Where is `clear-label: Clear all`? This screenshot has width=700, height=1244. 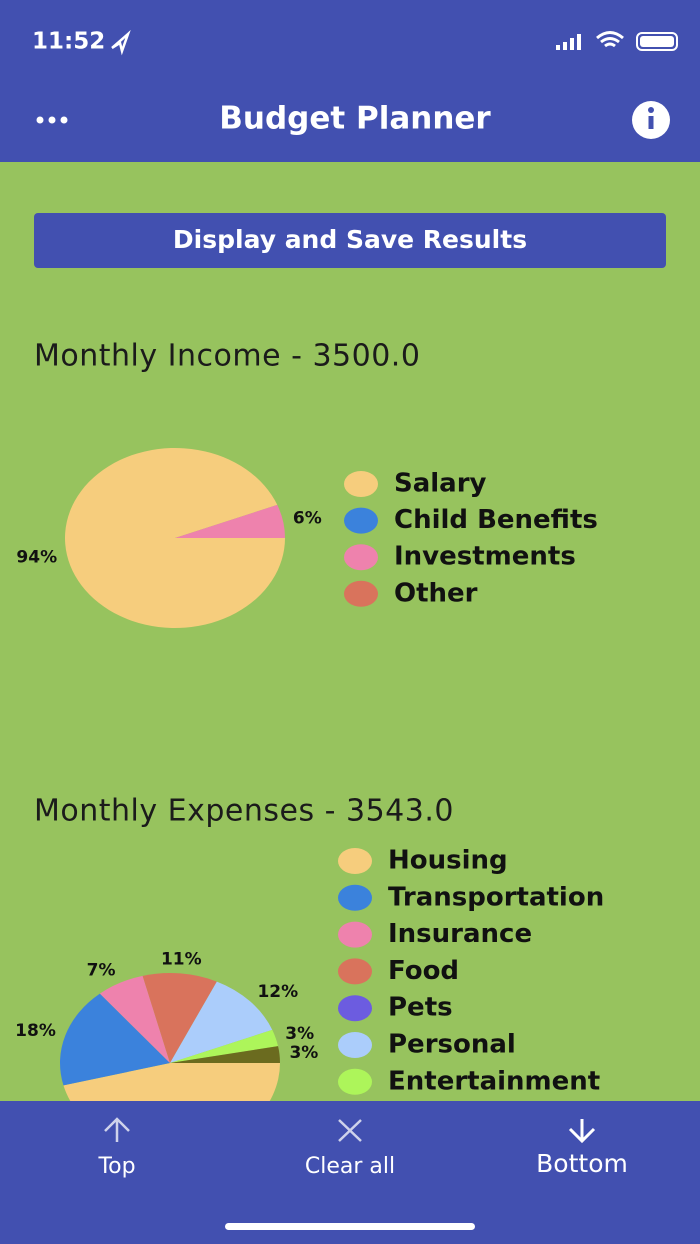
clear-label: Clear all is located at coordinates (350, 1166).